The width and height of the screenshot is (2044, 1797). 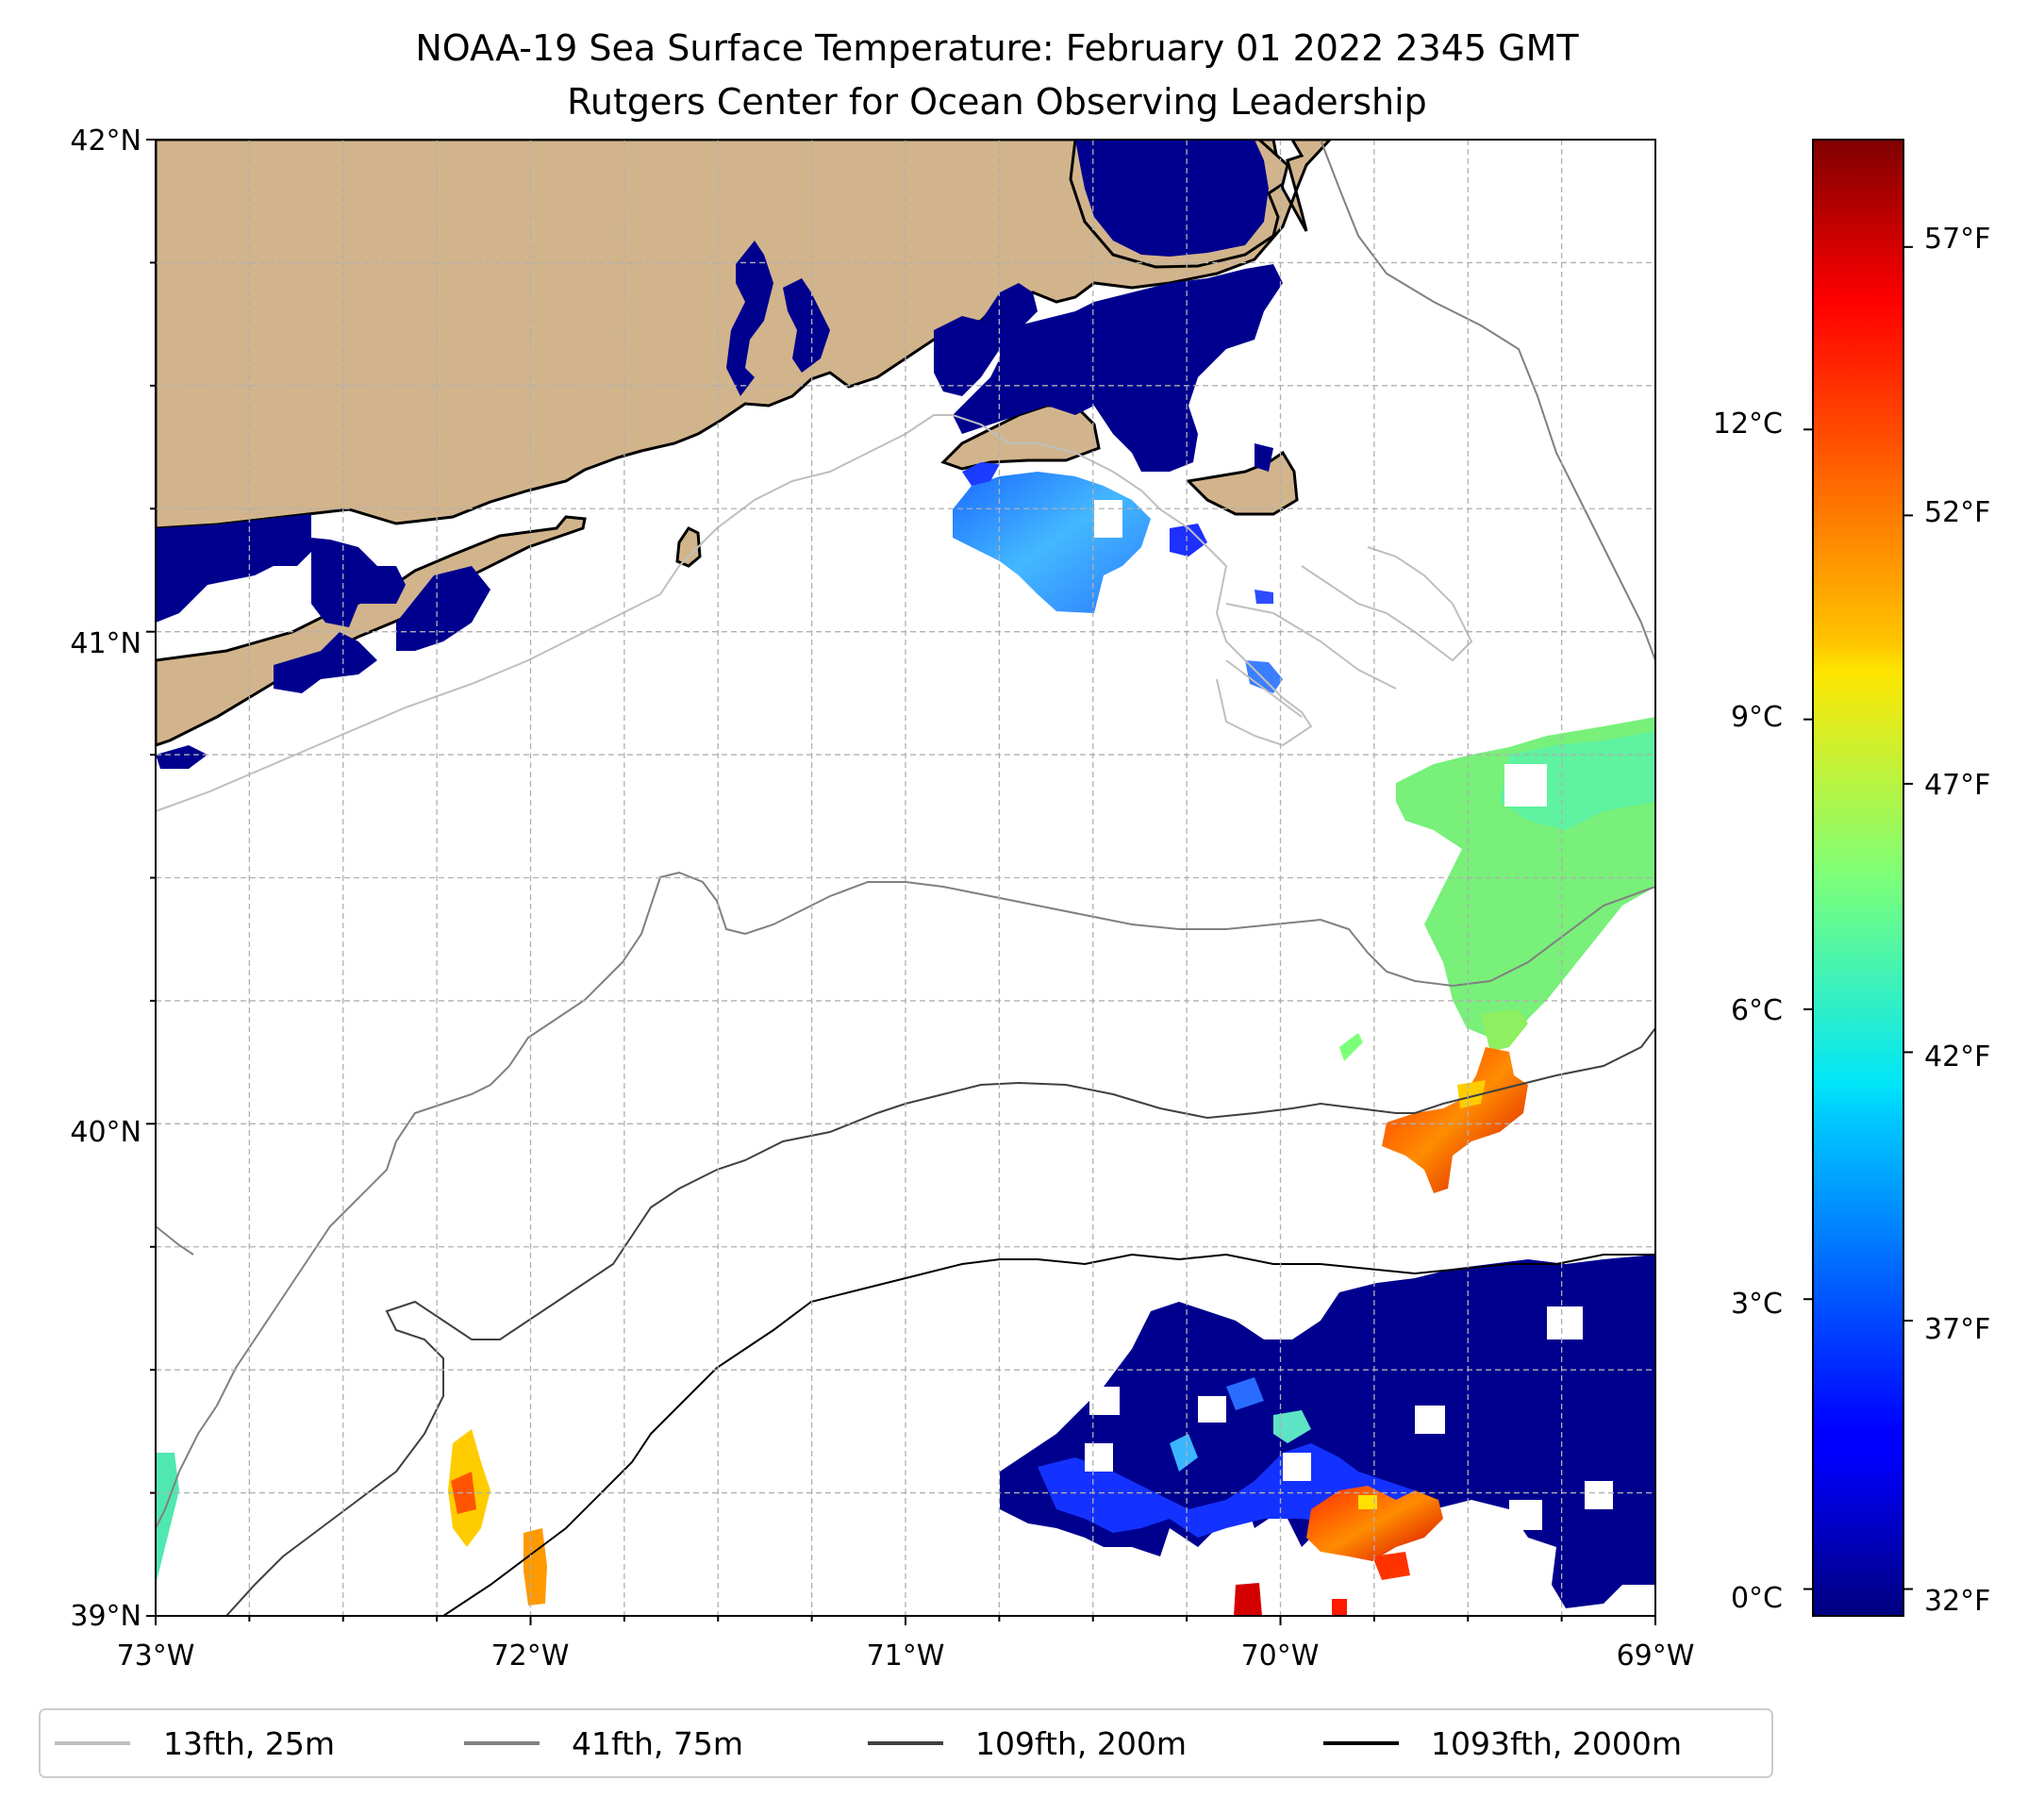 I want to click on y-tick-label-1: 41°N, so click(x=105, y=643).